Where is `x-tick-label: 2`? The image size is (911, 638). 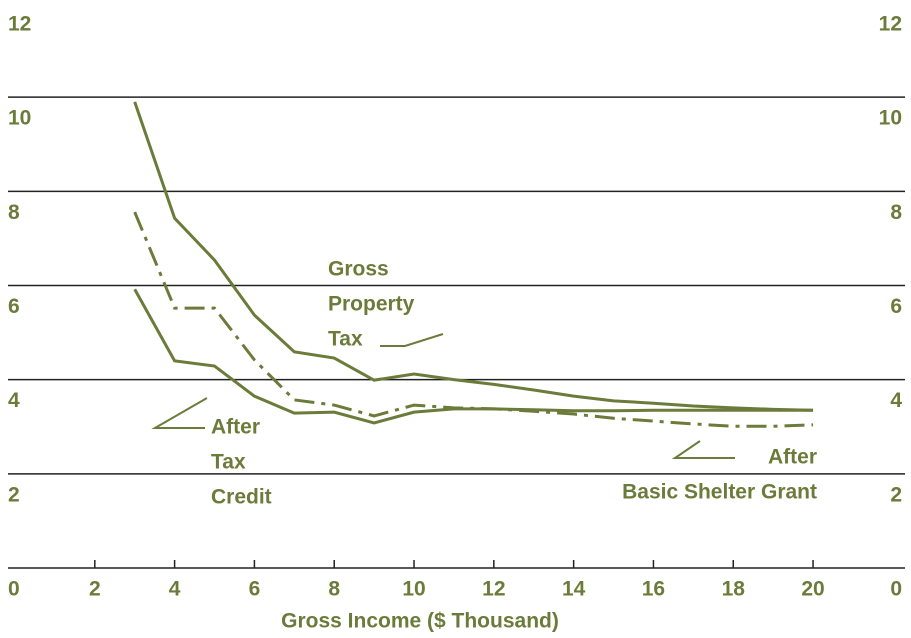
x-tick-label: 2 is located at coordinates (95, 589).